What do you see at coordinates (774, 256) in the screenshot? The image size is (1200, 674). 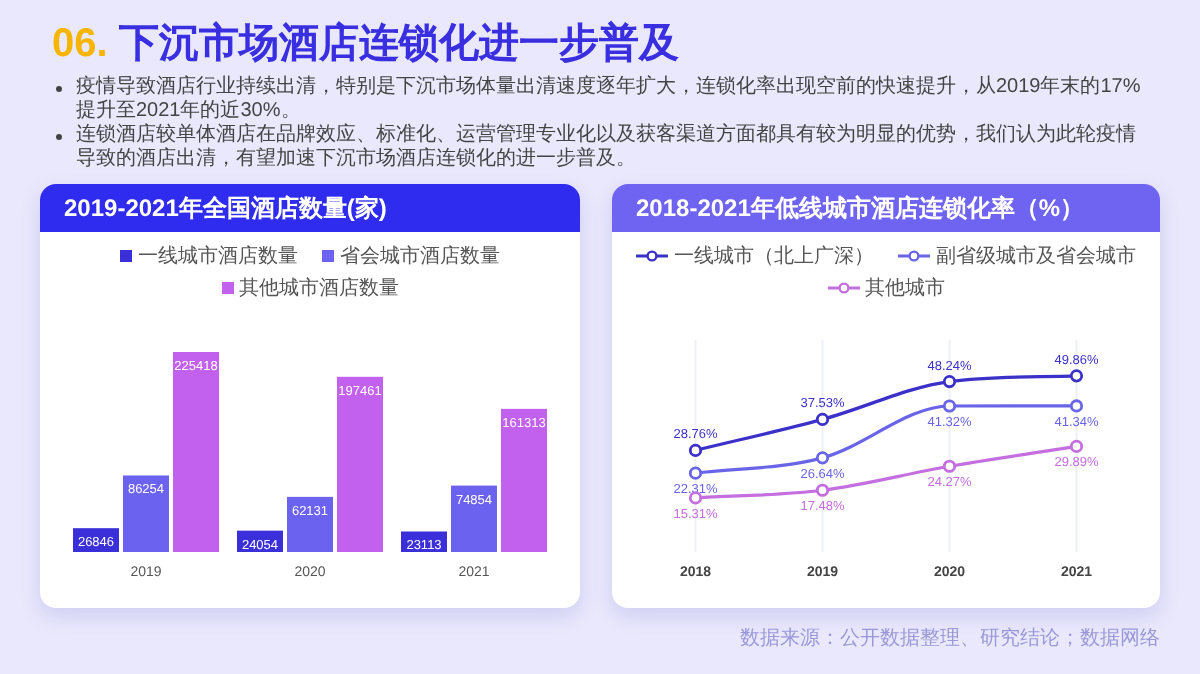 I see `legend-label: 一线城市（北上广深）` at bounding box center [774, 256].